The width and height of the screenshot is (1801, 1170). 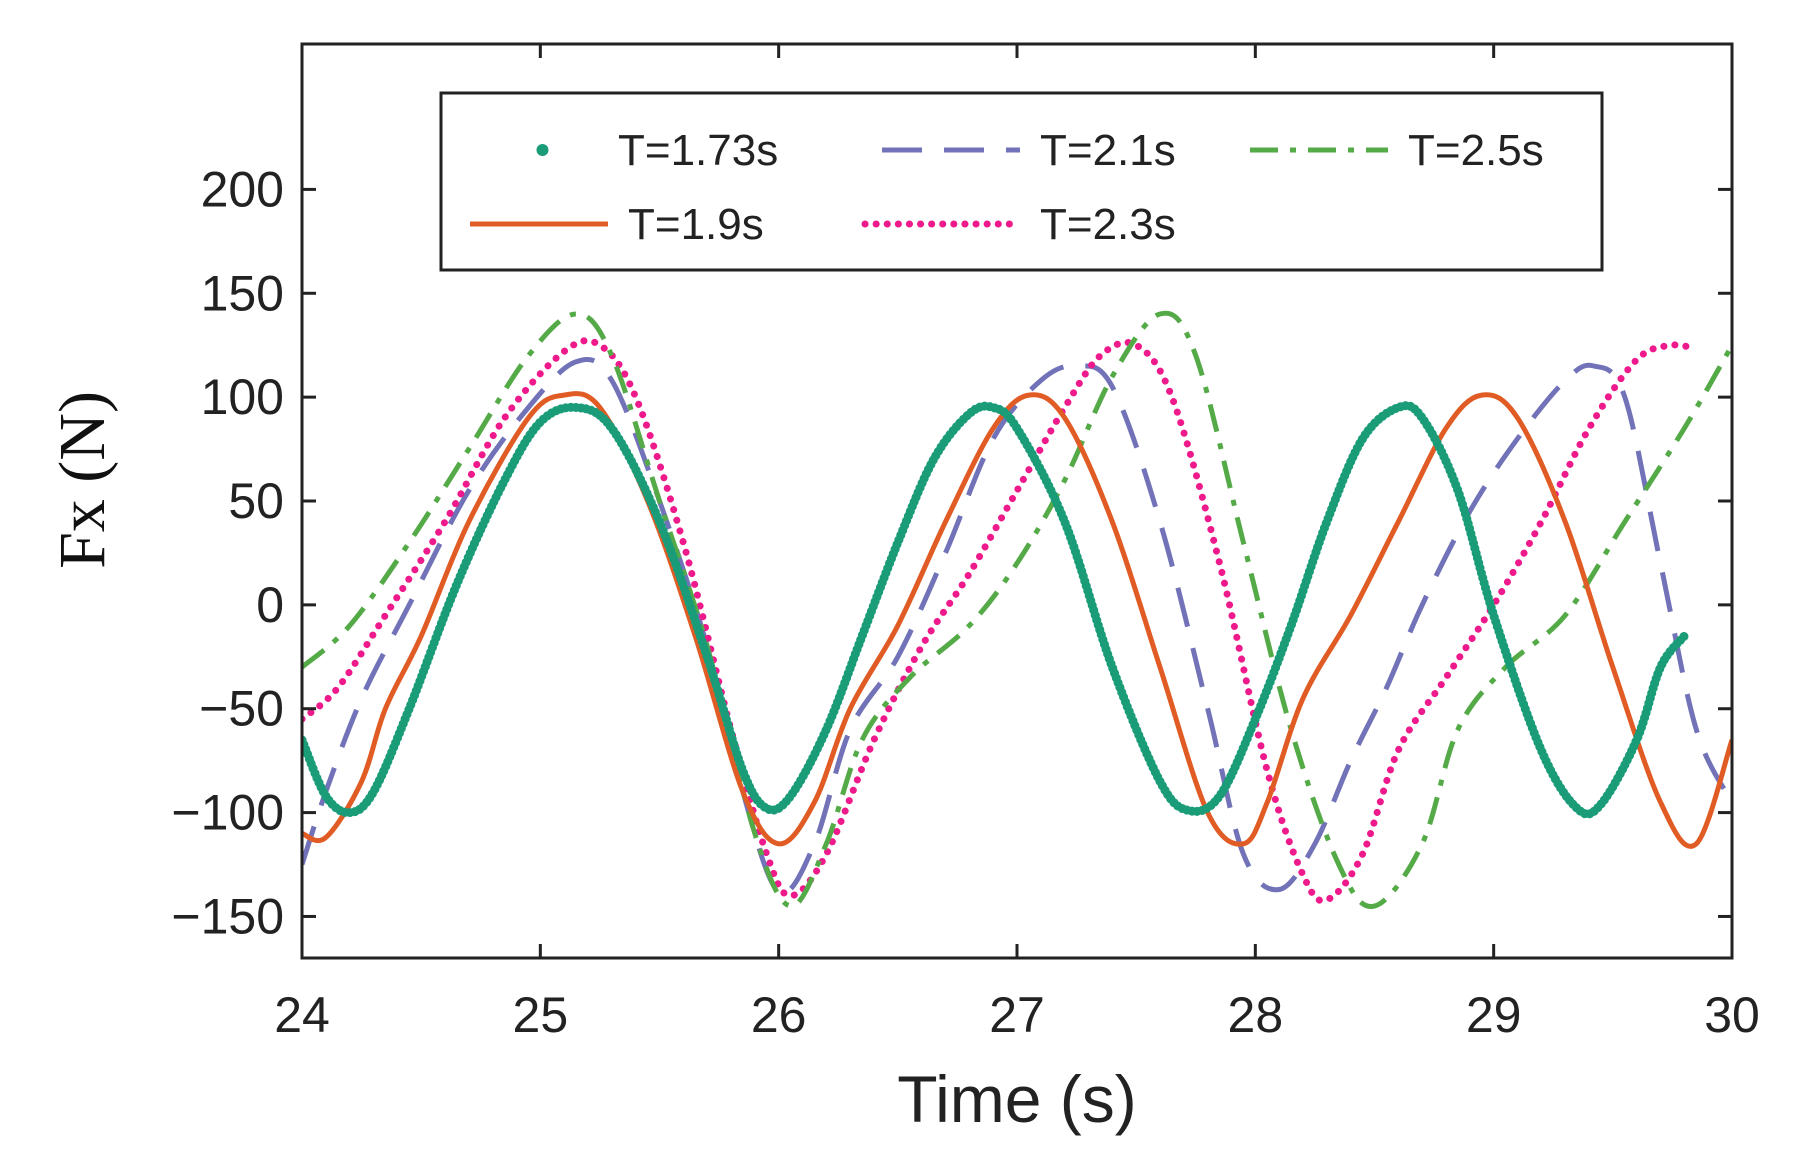 I want to click on legend-t-2-1s-label: T=2.1s, so click(x=1108, y=150).